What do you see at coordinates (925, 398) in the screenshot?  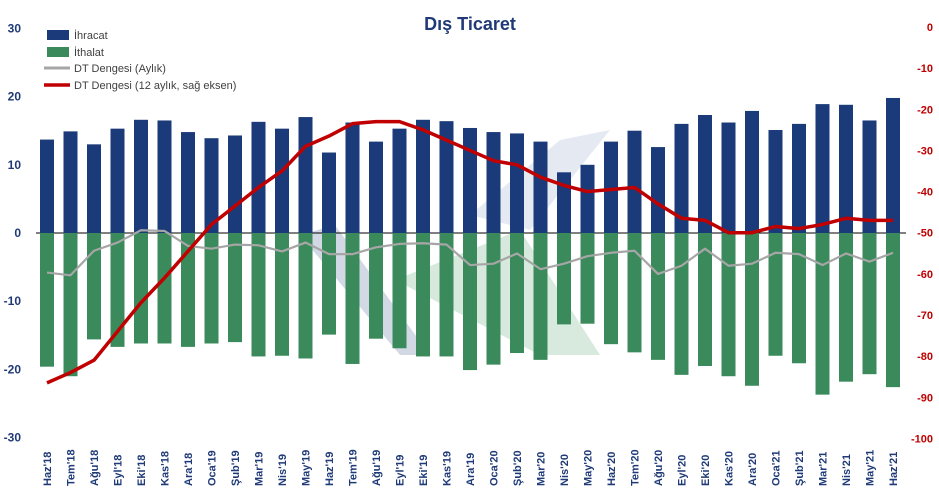 I see `right-tick-label: -90` at bounding box center [925, 398].